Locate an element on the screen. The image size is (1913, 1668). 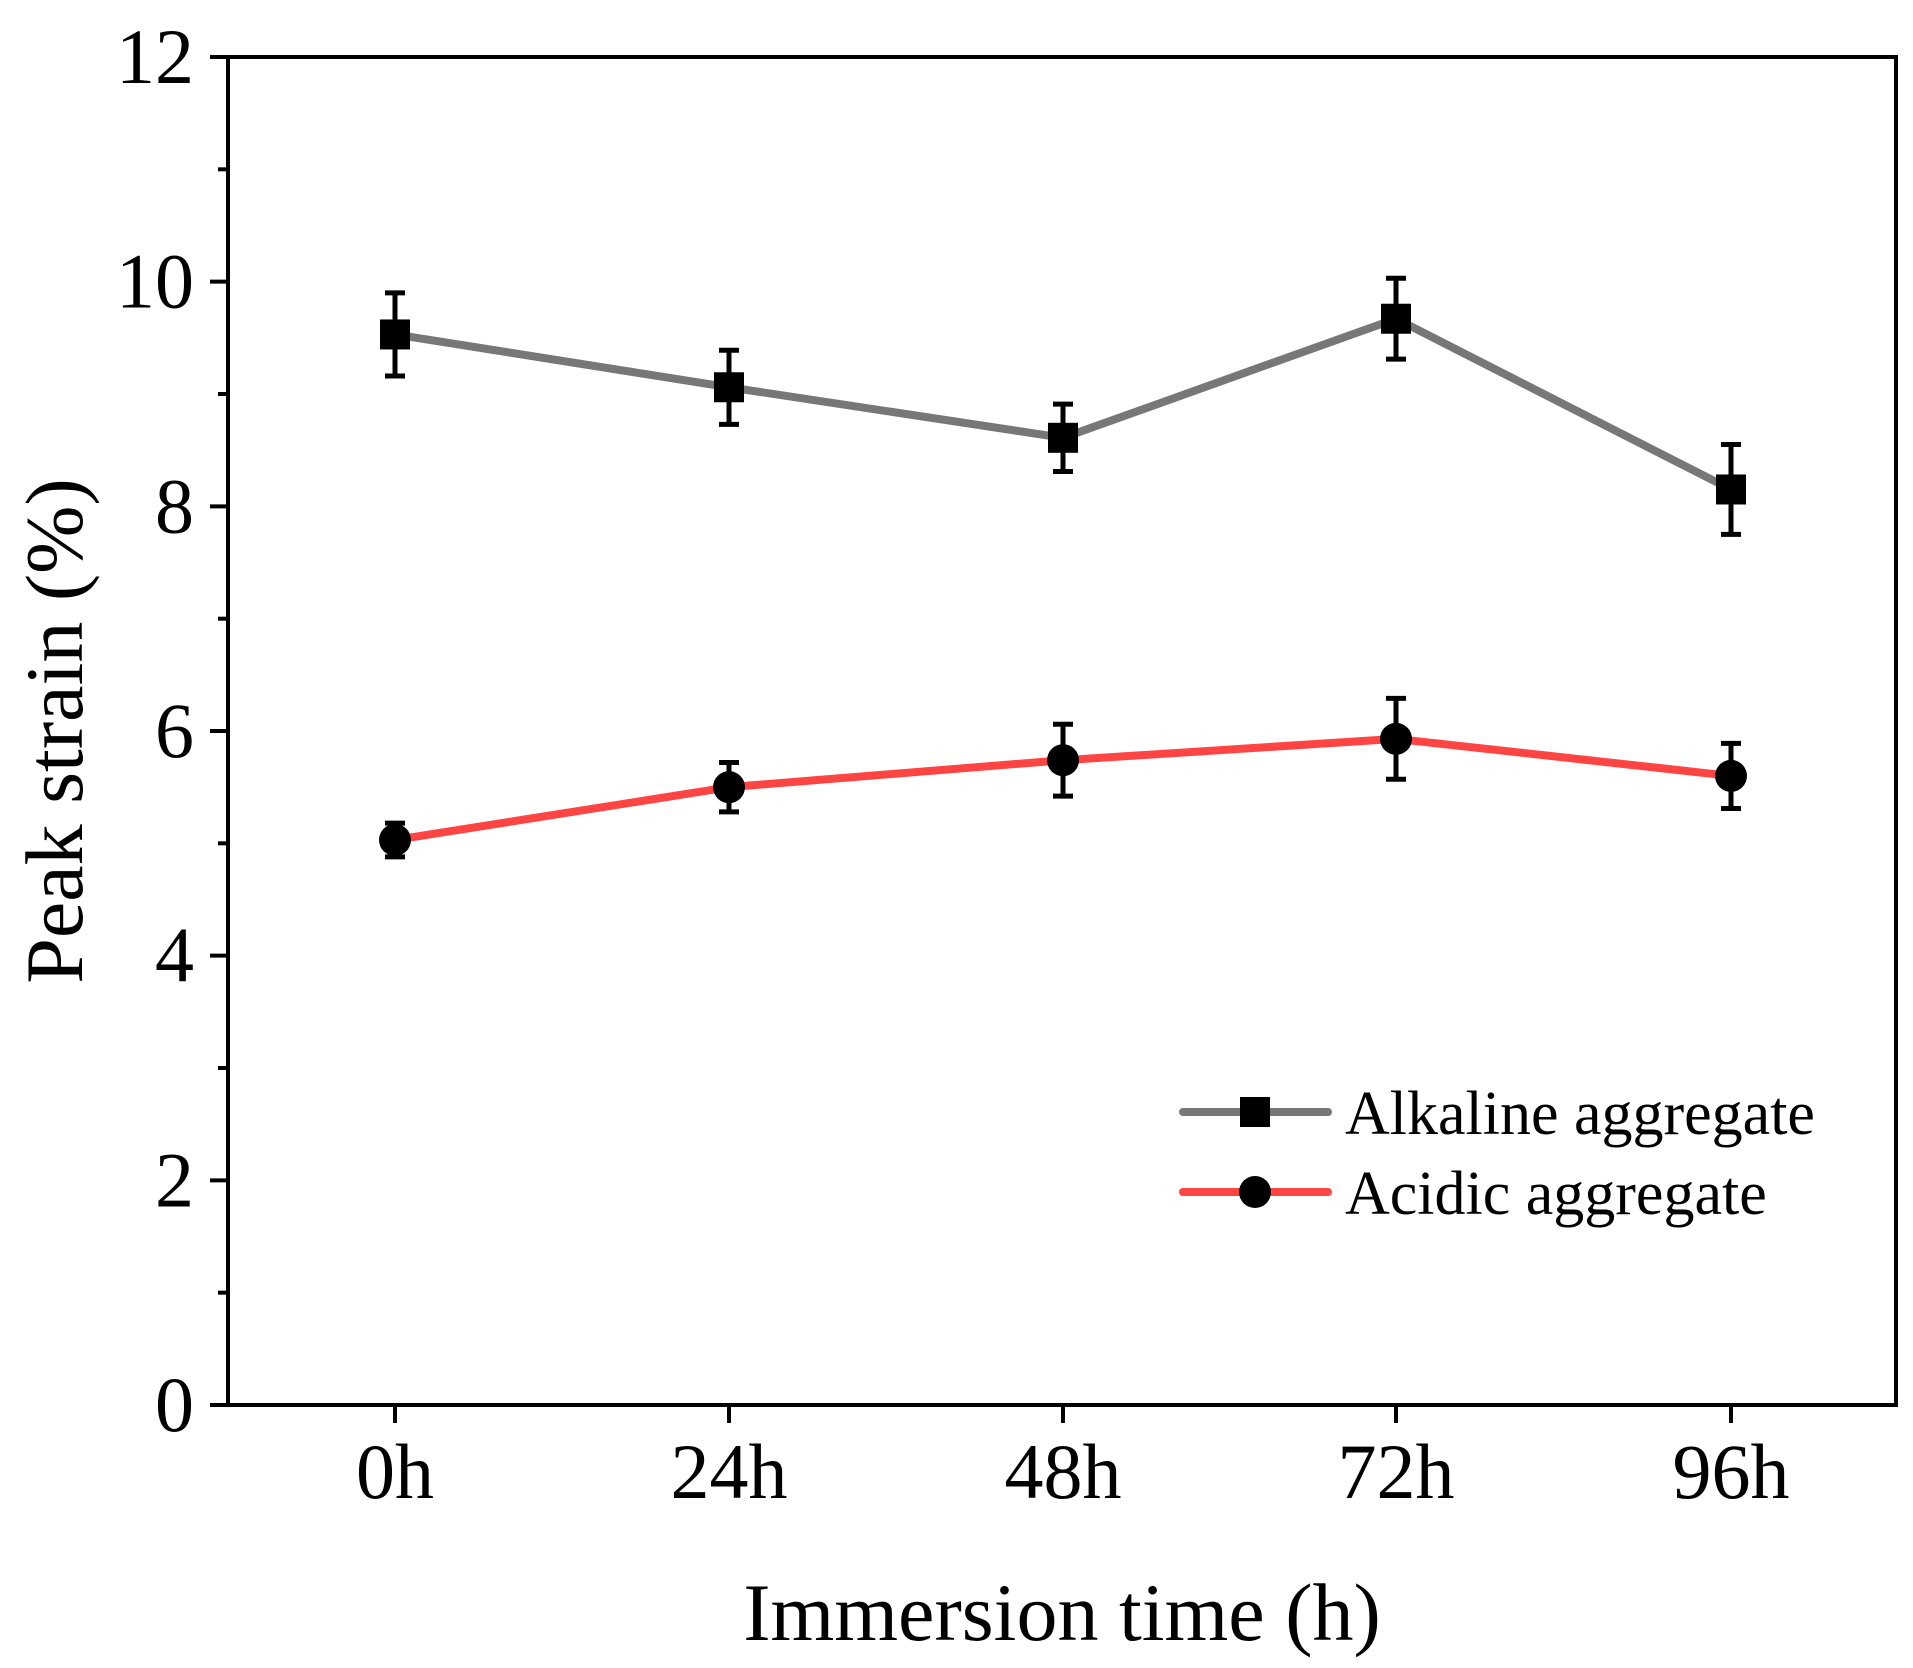
legend-label: Alkaline aggregate is located at coordinates (1580, 1114).